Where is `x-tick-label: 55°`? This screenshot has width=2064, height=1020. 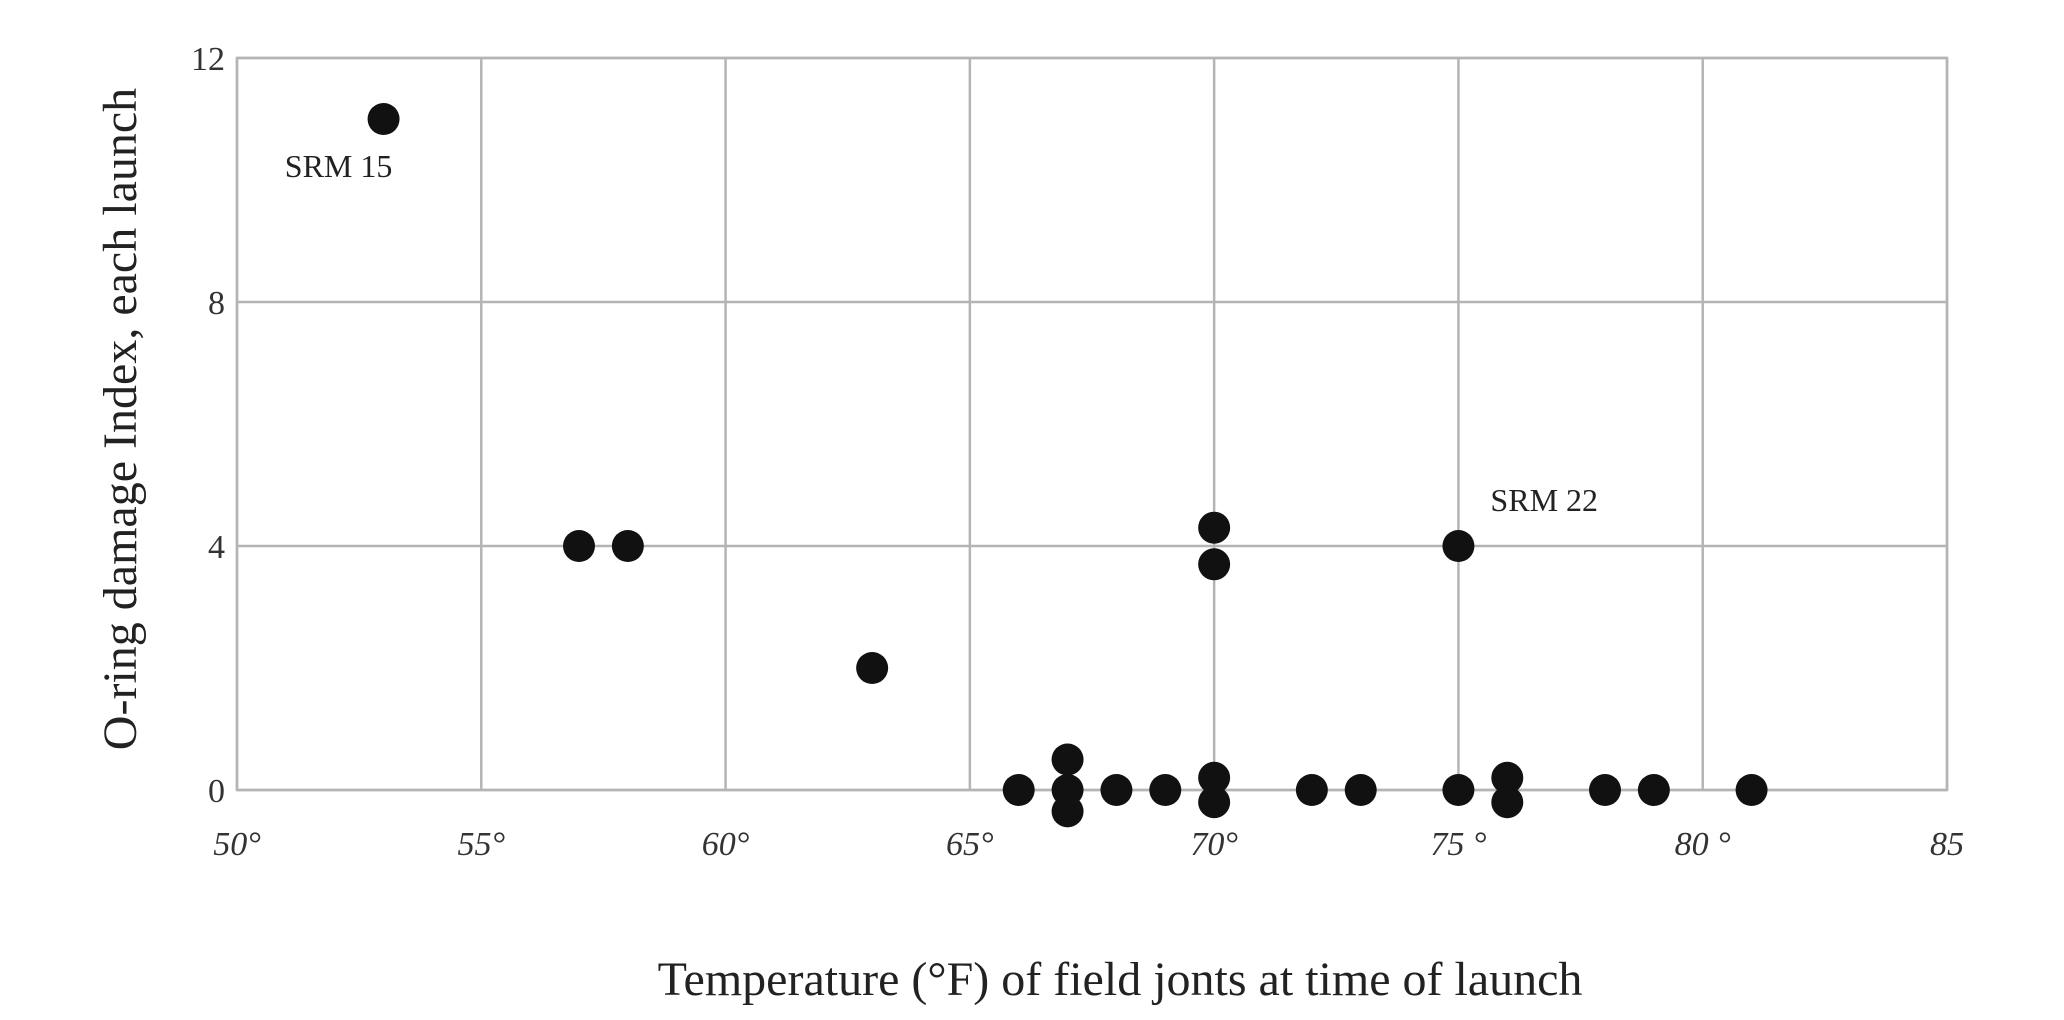 x-tick-label: 55° is located at coordinates (481, 844).